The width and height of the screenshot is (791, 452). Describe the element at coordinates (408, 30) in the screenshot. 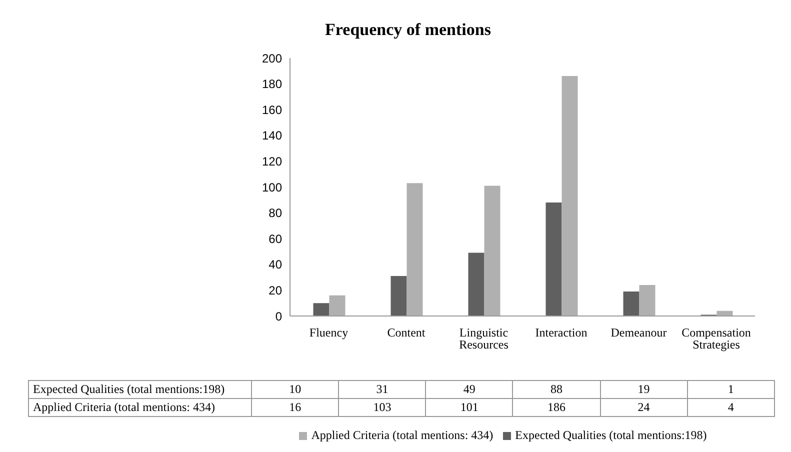

I see `chart-title: Frequency of mentions` at that location.